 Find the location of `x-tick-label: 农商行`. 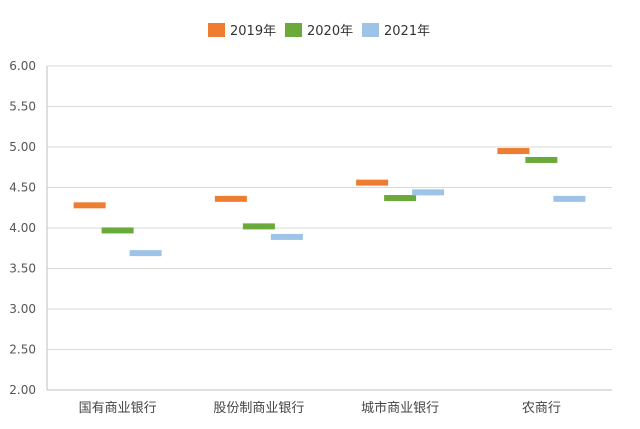

x-tick-label: 农商行 is located at coordinates (541, 408).